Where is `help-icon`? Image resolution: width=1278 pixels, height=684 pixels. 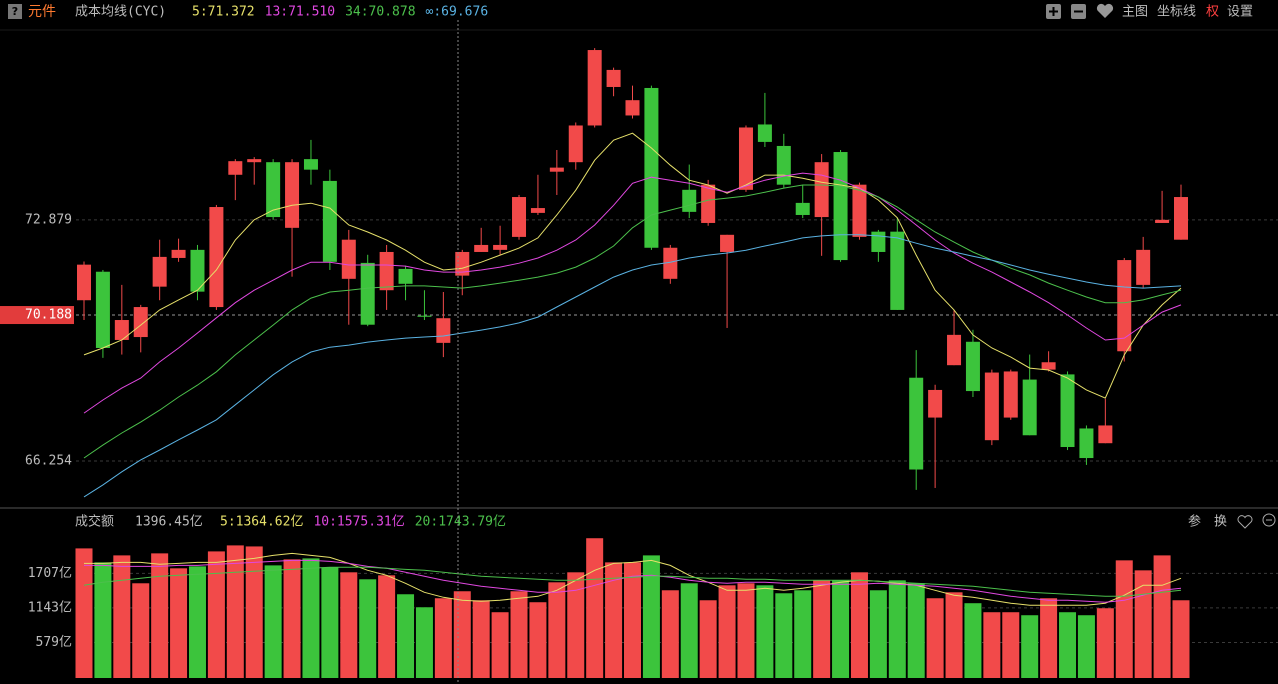
help-icon is located at coordinates (15, 11).